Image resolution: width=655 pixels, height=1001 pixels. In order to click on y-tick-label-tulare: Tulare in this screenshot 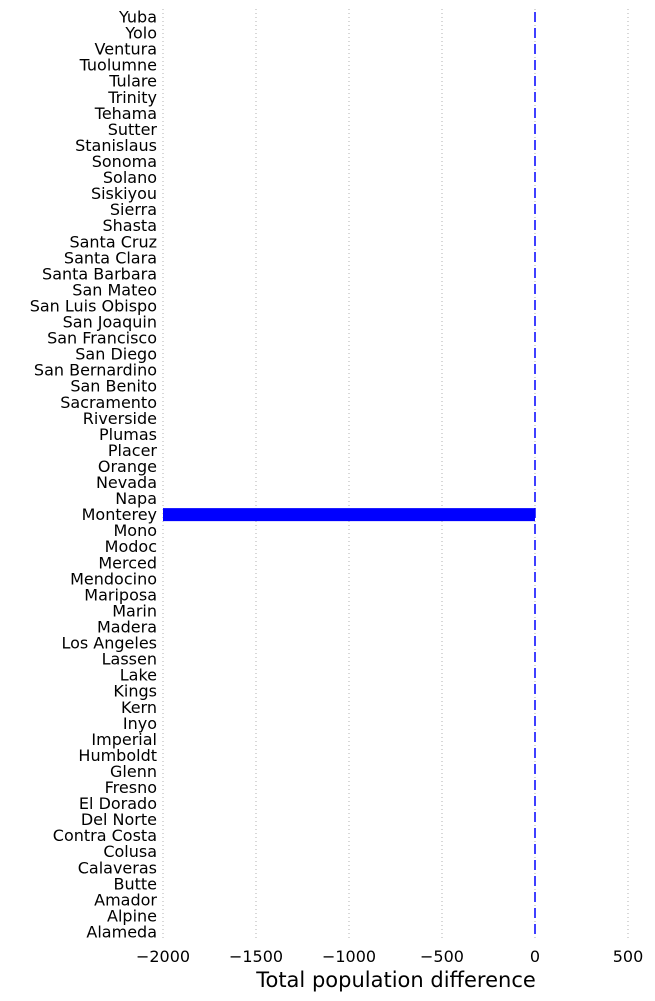, I will do `click(132, 81)`.